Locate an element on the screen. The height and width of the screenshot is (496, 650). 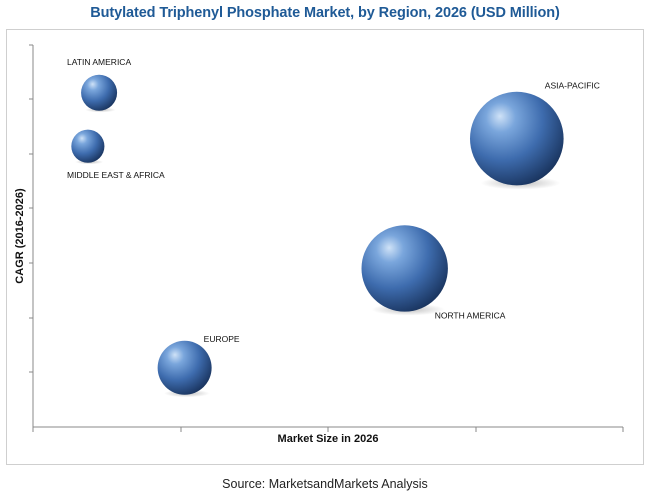
bubble-label: NORTH AMERICA is located at coordinates (470, 315).